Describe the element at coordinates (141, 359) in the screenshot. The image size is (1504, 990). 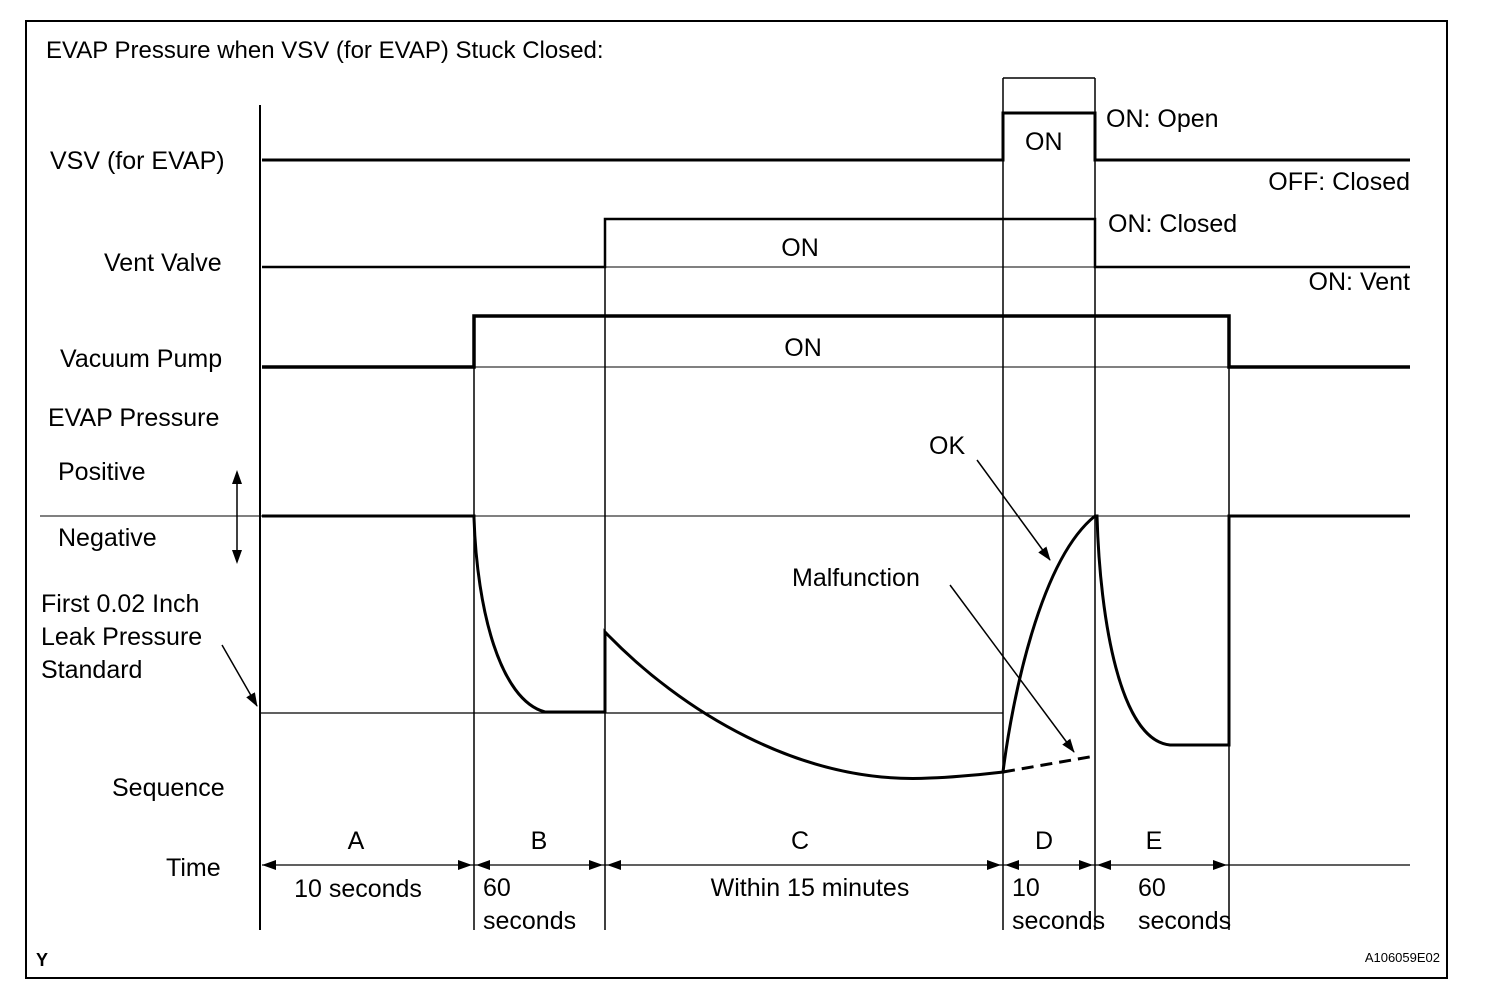
I see `row-label-vacuum-pump: Vacuum Pump` at that location.